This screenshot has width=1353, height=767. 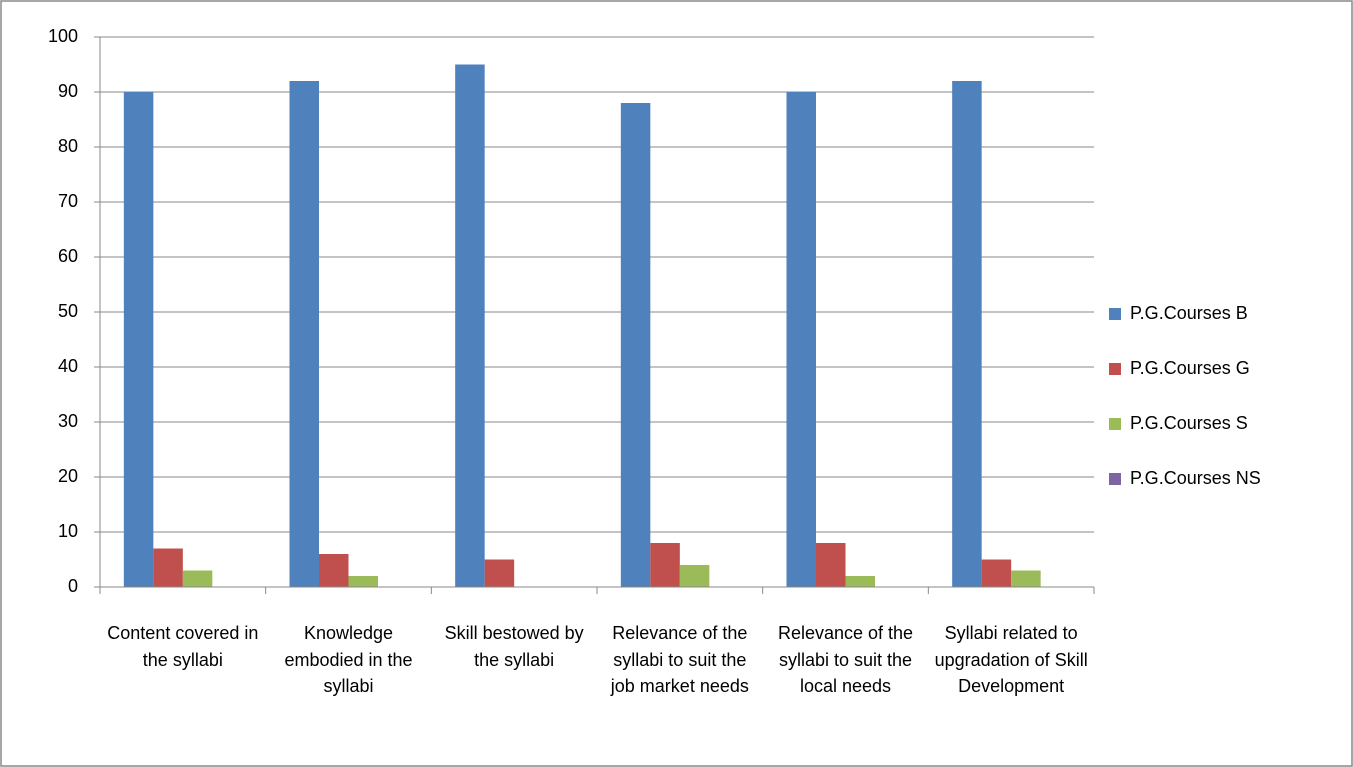 I want to click on y-tick-label: 100, so click(x=63, y=36).